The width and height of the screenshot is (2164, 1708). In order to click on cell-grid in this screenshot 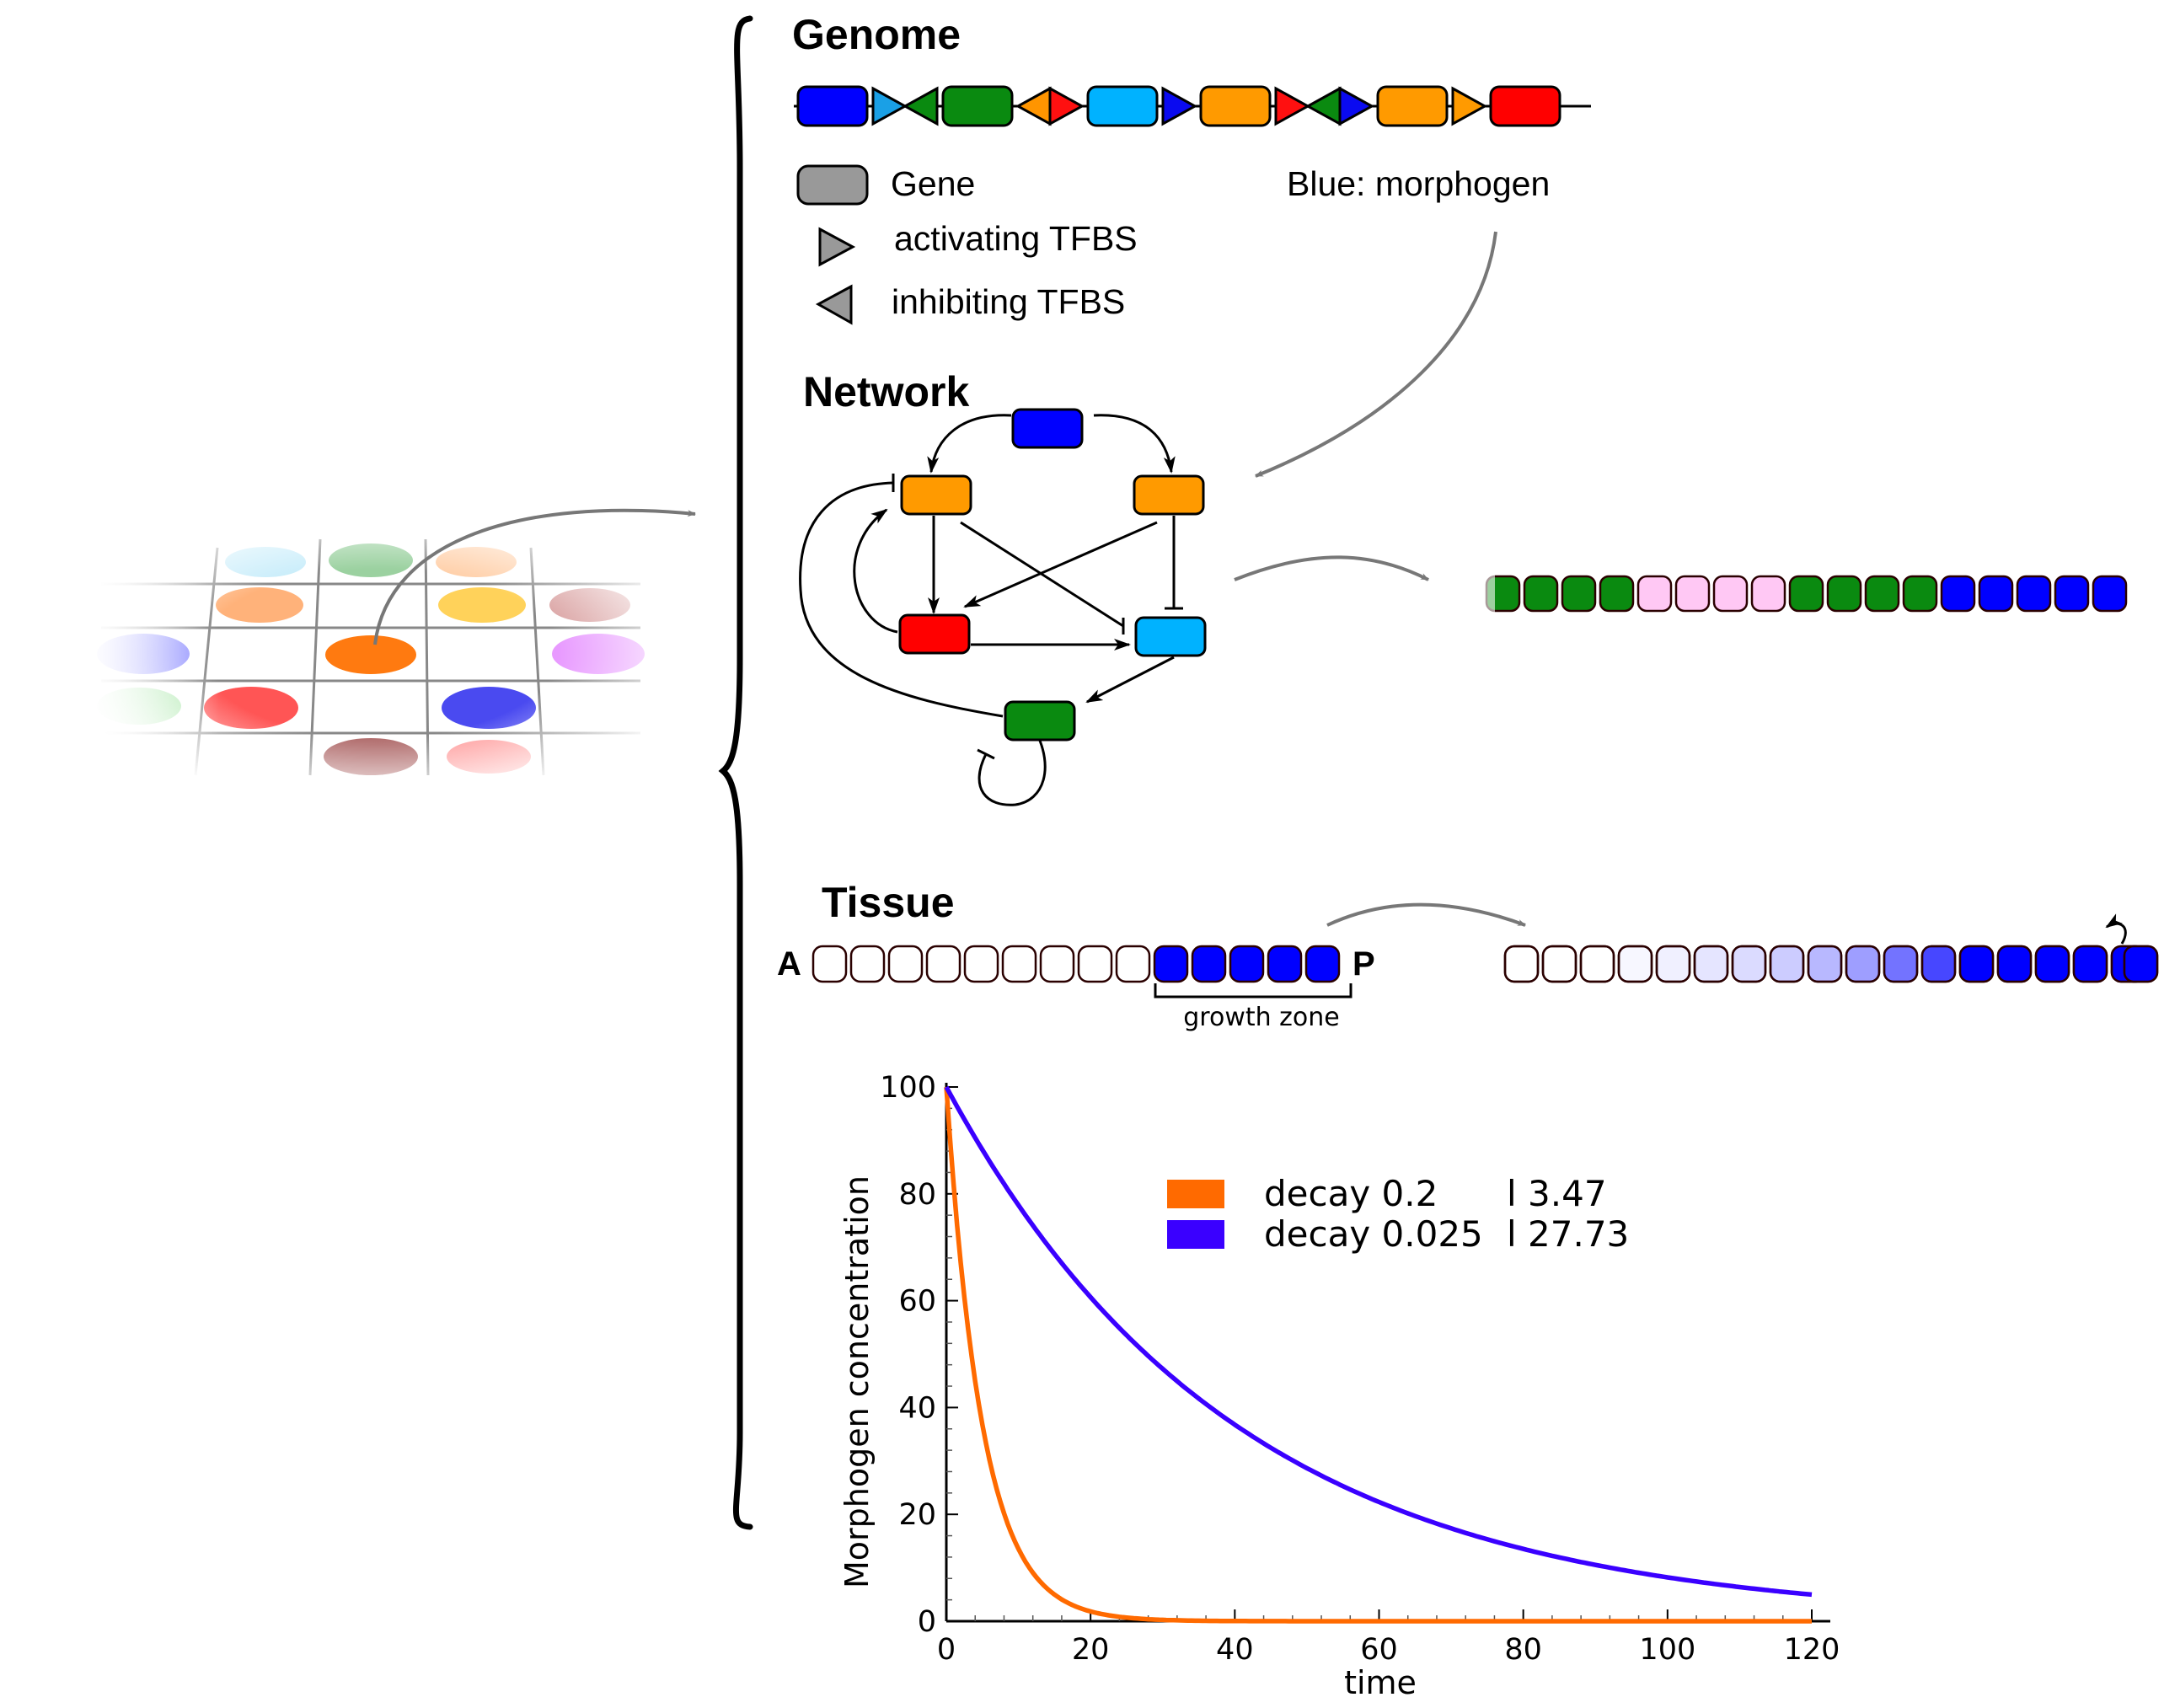, I will do `click(379, 653)`.